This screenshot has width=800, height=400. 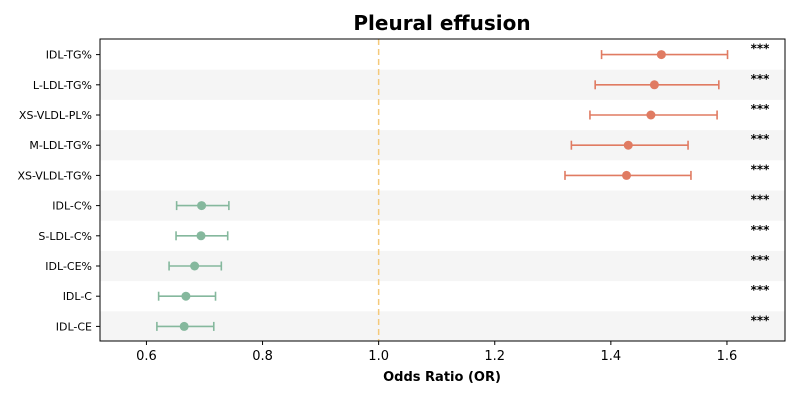 What do you see at coordinates (65, 236) in the screenshot?
I see `y-tick-label: S-LDL-C%` at bounding box center [65, 236].